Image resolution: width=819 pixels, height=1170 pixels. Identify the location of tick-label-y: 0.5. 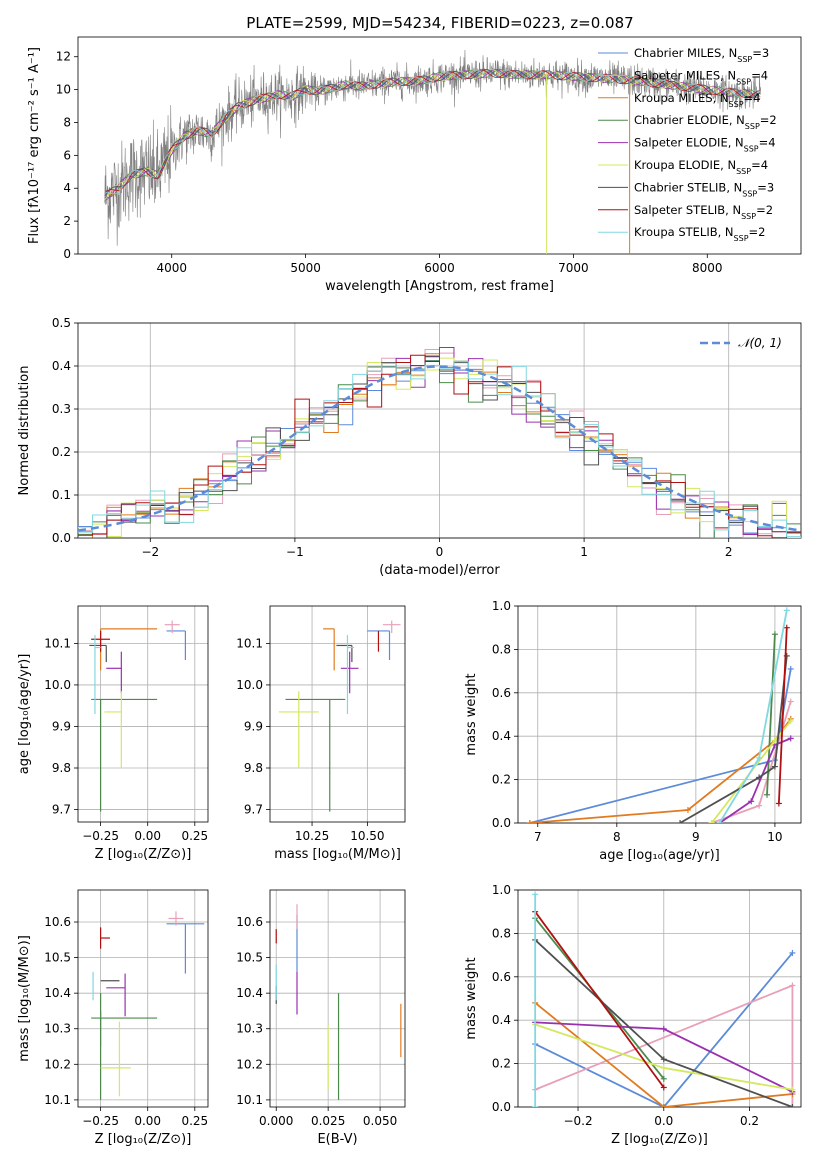
(61, 323).